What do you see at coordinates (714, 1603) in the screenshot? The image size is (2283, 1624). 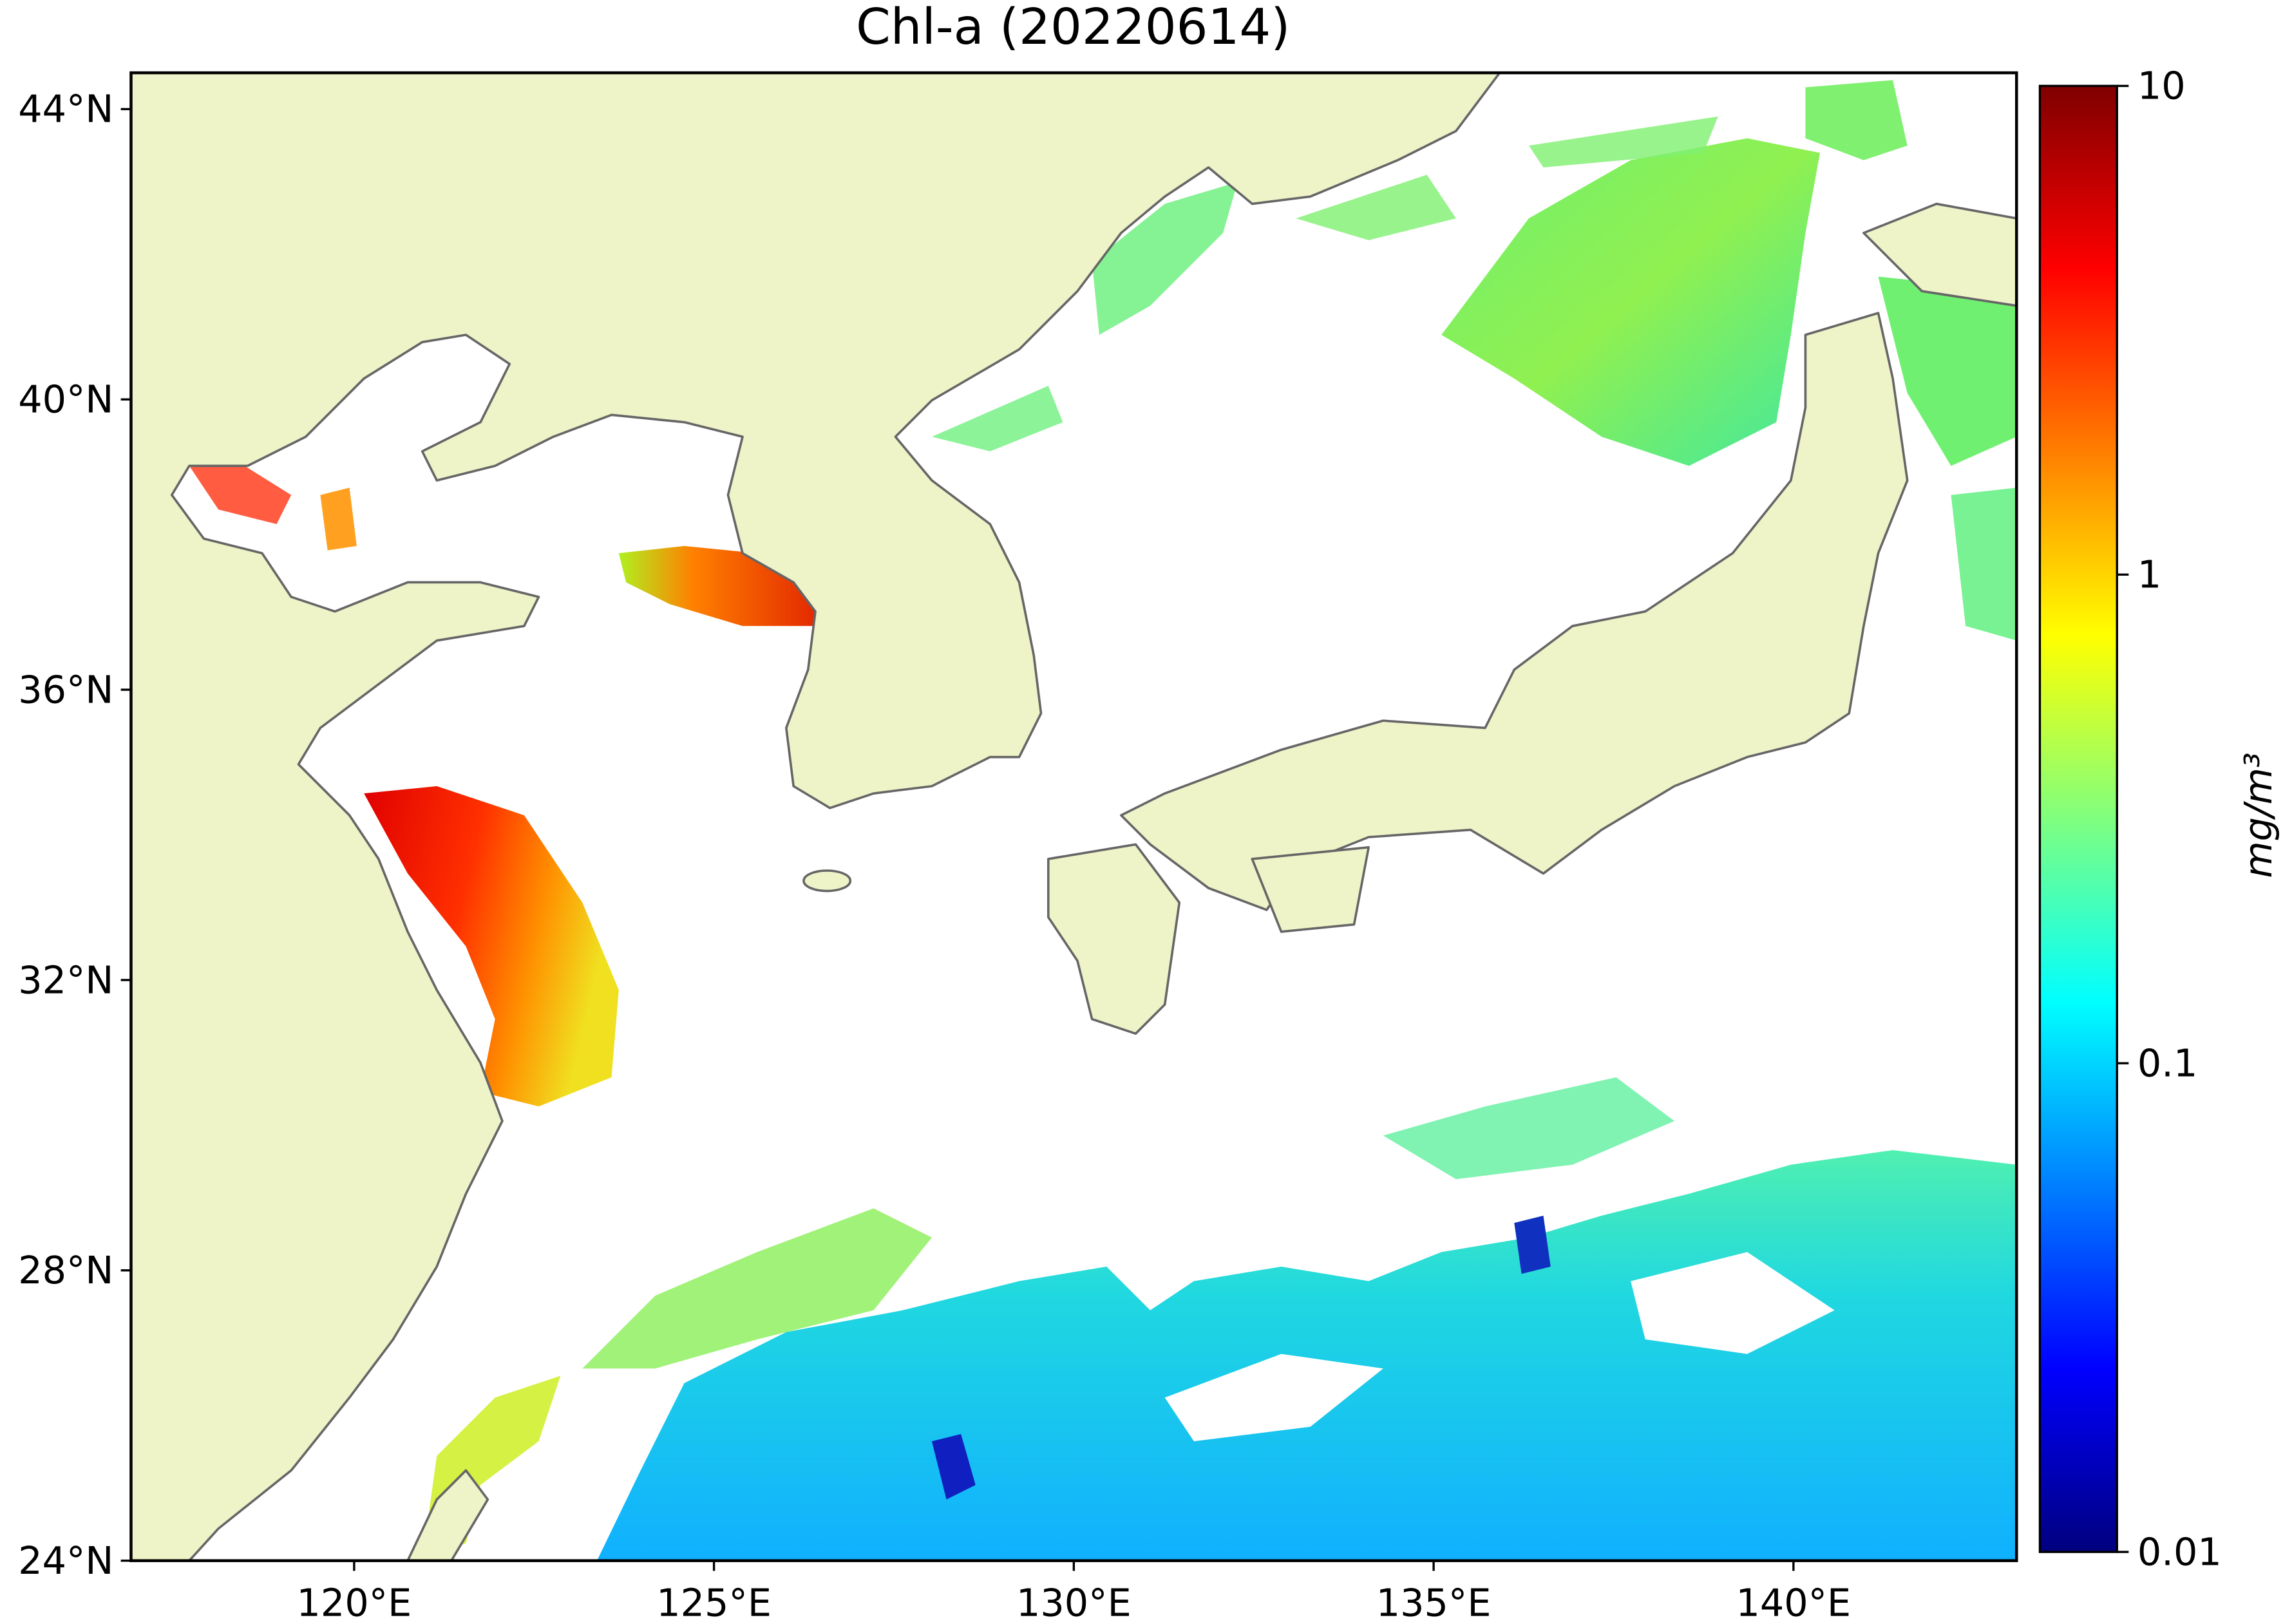 I see `x-tick-label: 125°E` at bounding box center [714, 1603].